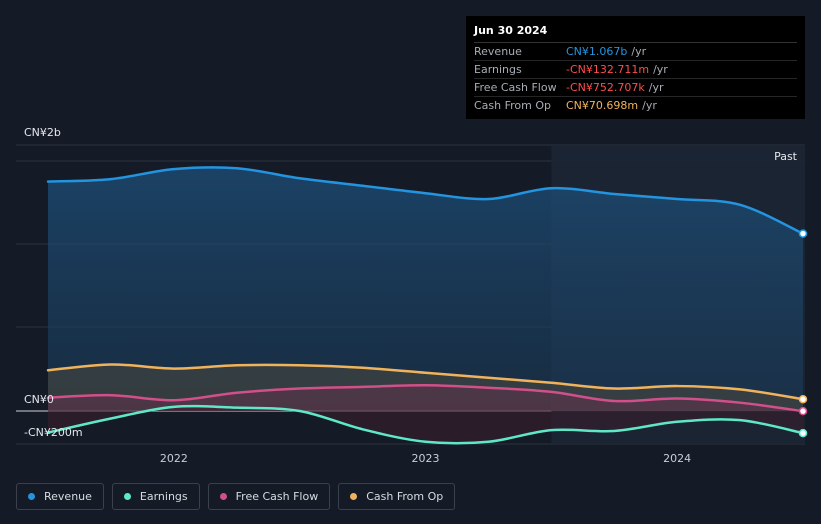  Describe the element at coordinates (498, 51) in the screenshot. I see `tooltip-row-label: Revenue` at that location.